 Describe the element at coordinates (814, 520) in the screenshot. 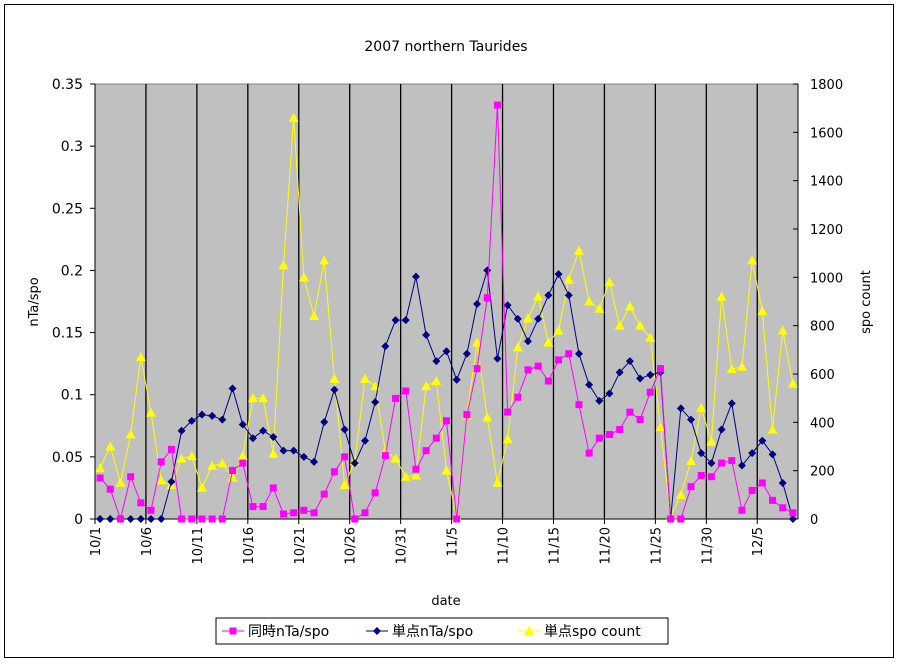

I see `y2-tick-label: 0` at that location.